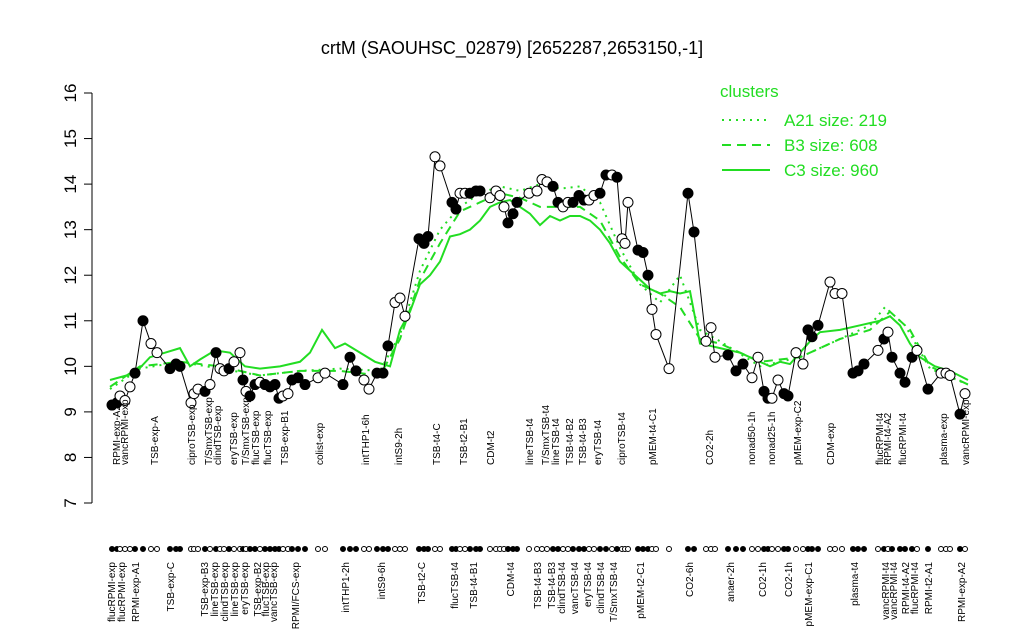 The height and width of the screenshot is (640, 1024). Describe the element at coordinates (171, 586) in the screenshot. I see `sample-label: TSB-exp-C` at that location.